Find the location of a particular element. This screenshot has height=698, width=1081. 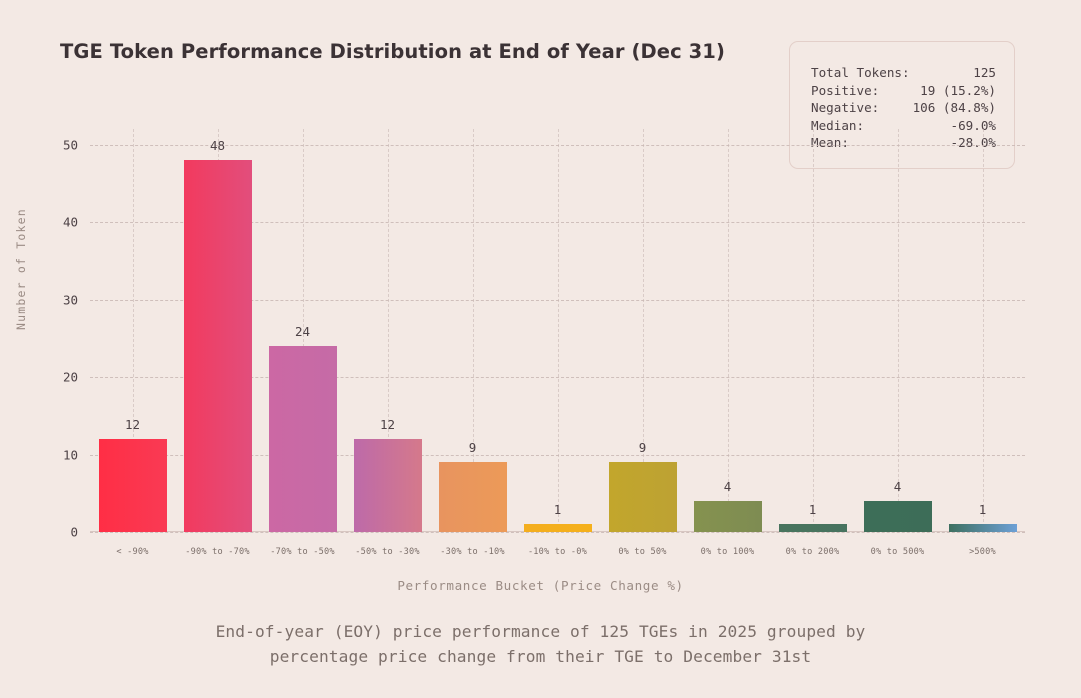

stat-row: Negative: 106 (84.8%) is located at coordinates (903, 108).